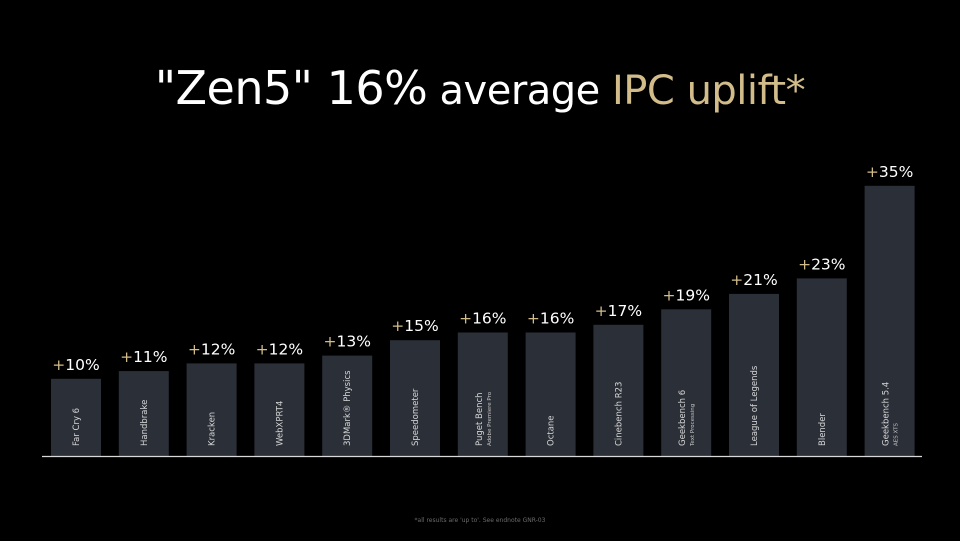 This screenshot has width=960, height=541. I want to click on svg-text: WebXPRT4, so click(280, 423).